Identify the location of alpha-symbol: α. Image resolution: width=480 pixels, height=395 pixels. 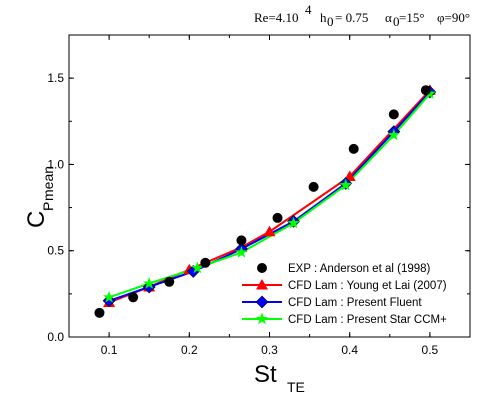
(388, 17).